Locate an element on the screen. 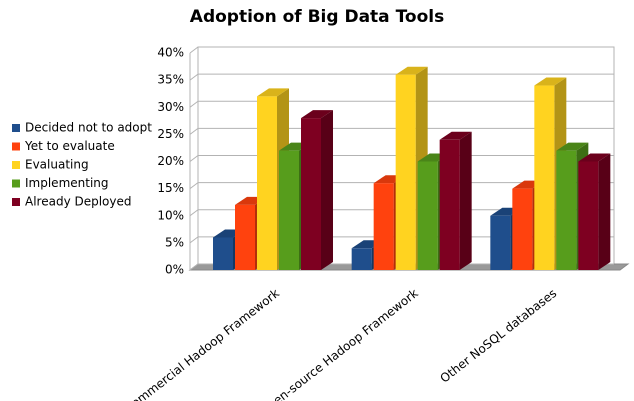  y-tick-label: 5% is located at coordinates (174, 242).